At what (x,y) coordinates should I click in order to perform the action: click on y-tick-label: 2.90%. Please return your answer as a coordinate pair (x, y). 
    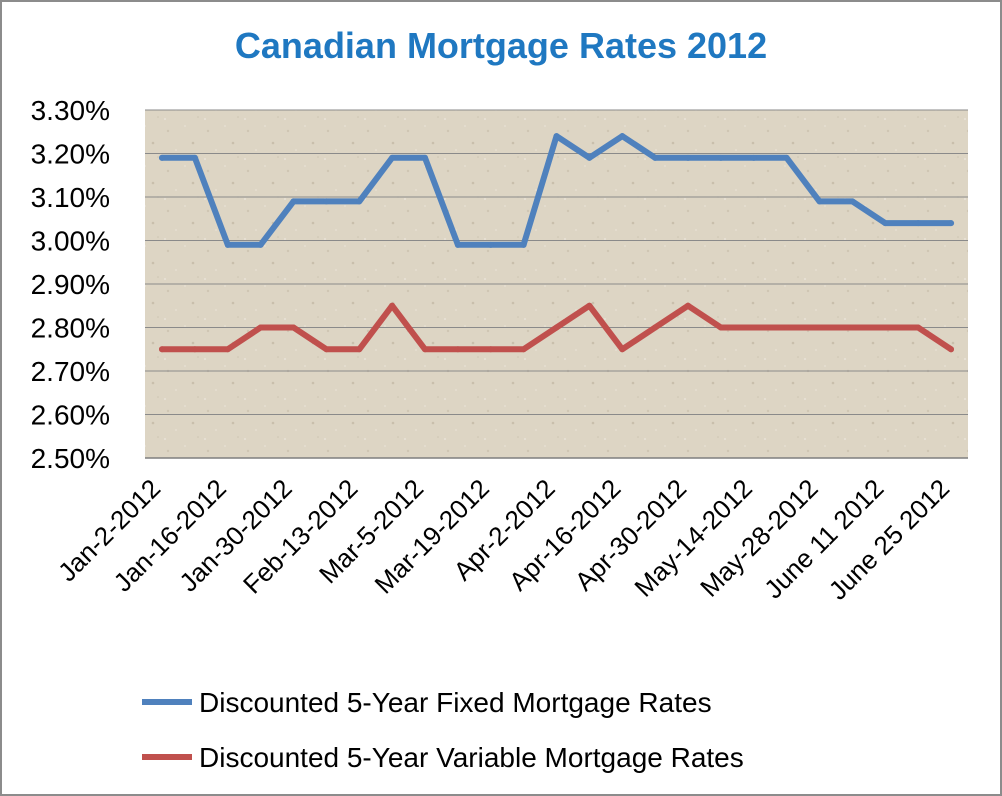
    Looking at the image, I should click on (70, 284).